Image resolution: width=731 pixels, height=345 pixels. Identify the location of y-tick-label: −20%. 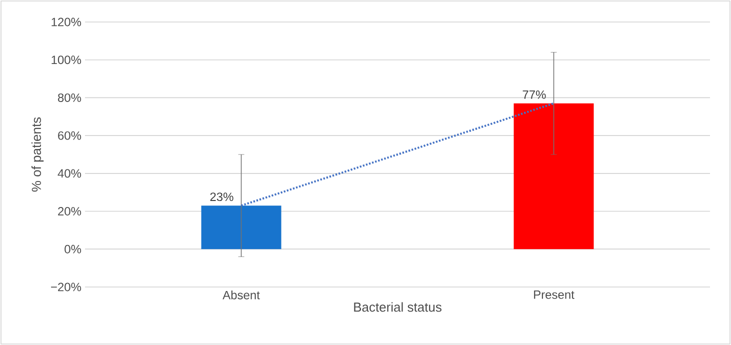
(66, 287).